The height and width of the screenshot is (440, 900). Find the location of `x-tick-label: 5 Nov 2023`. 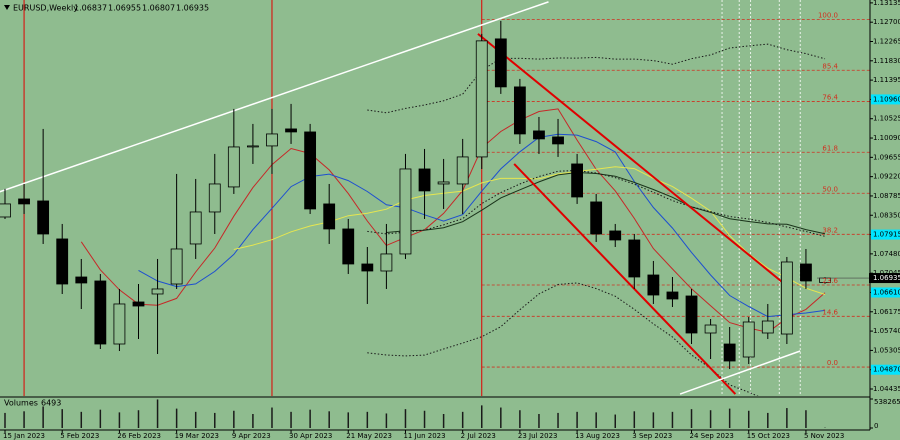

x-tick-label: 5 Nov 2023 is located at coordinates (824, 436).